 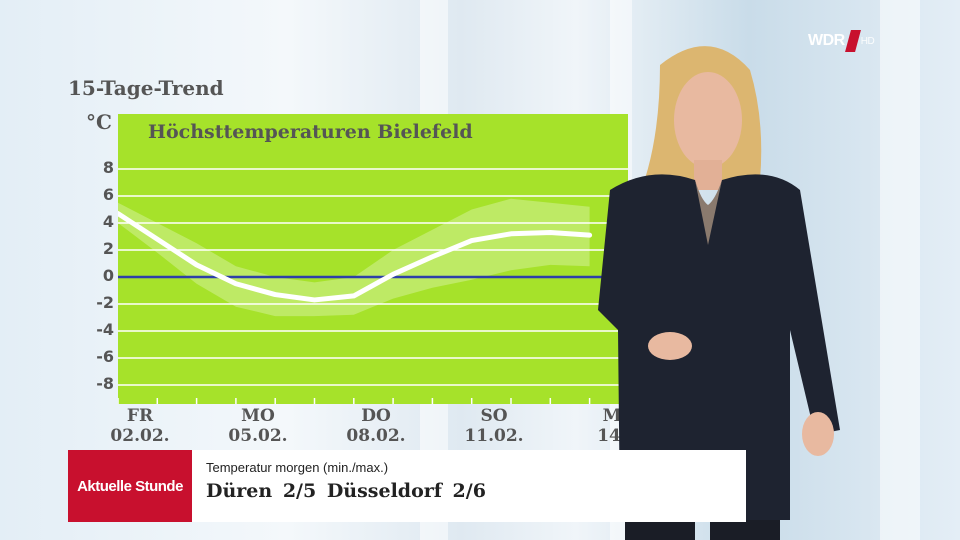 I want to click on y-tick-label: 2, so click(x=108, y=248).